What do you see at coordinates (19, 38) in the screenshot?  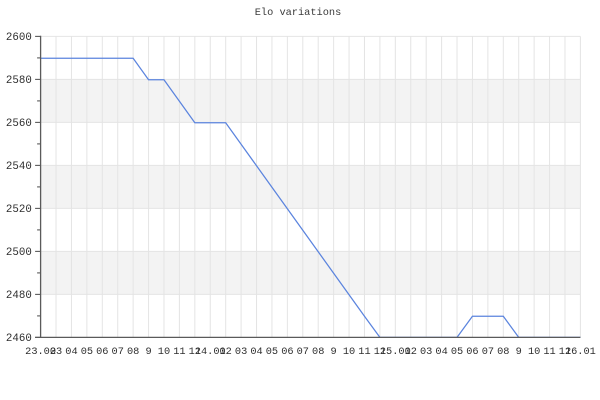 I see `svg-text: 2600` at bounding box center [19, 38].